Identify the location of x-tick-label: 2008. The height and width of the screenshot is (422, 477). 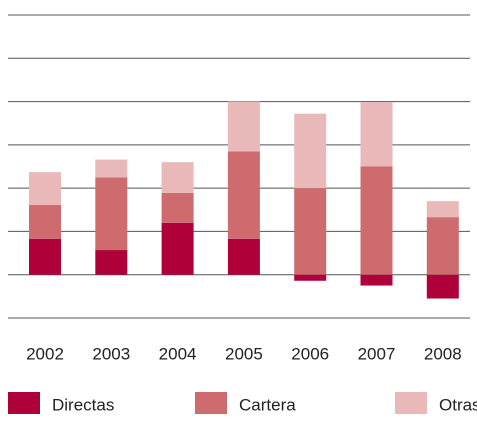
(443, 353).